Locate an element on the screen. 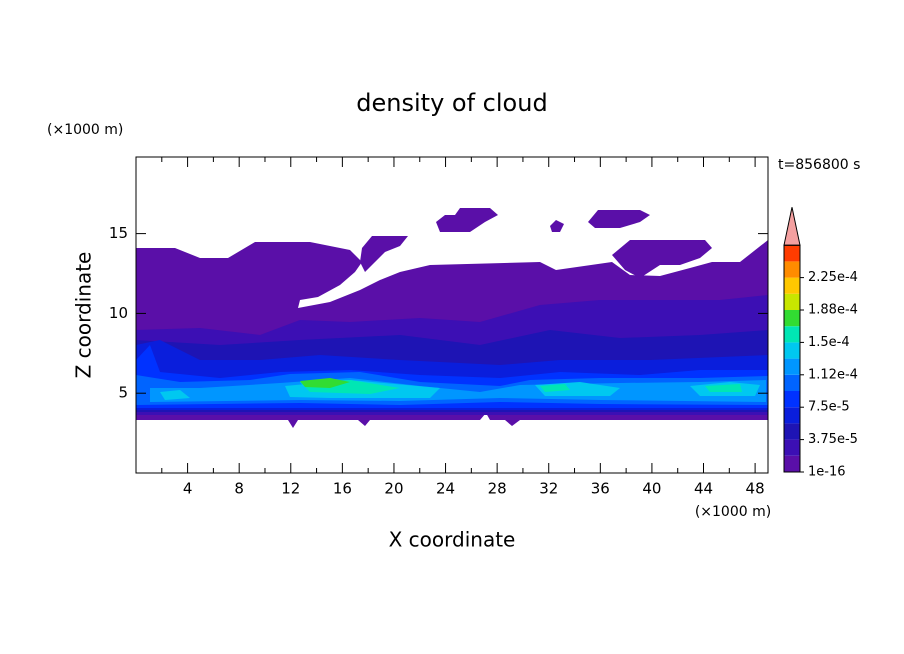 Image resolution: width=904 pixels, height=654 pixels. x-tick-label: 40 is located at coordinates (651, 489).